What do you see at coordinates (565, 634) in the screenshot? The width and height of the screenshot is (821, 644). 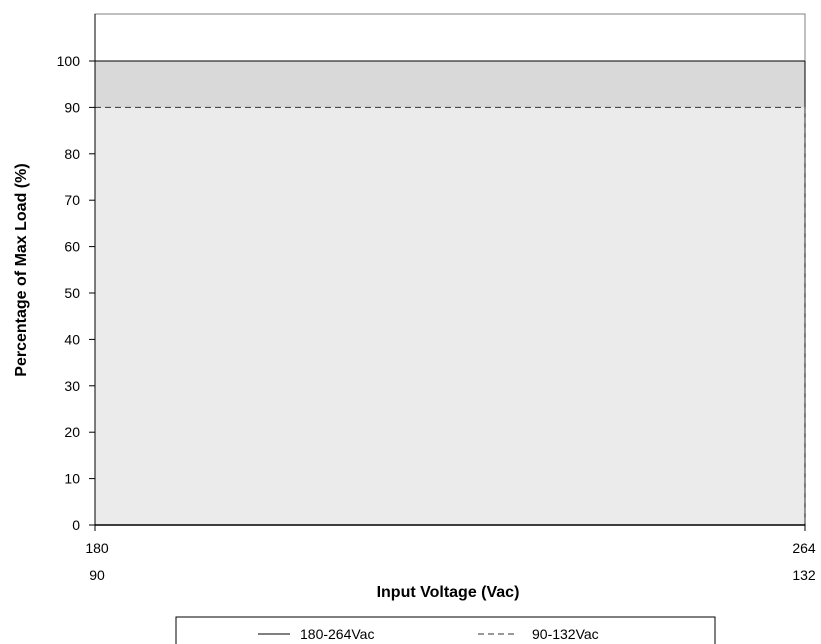 I see `legend-label: 90-132Vac` at bounding box center [565, 634].